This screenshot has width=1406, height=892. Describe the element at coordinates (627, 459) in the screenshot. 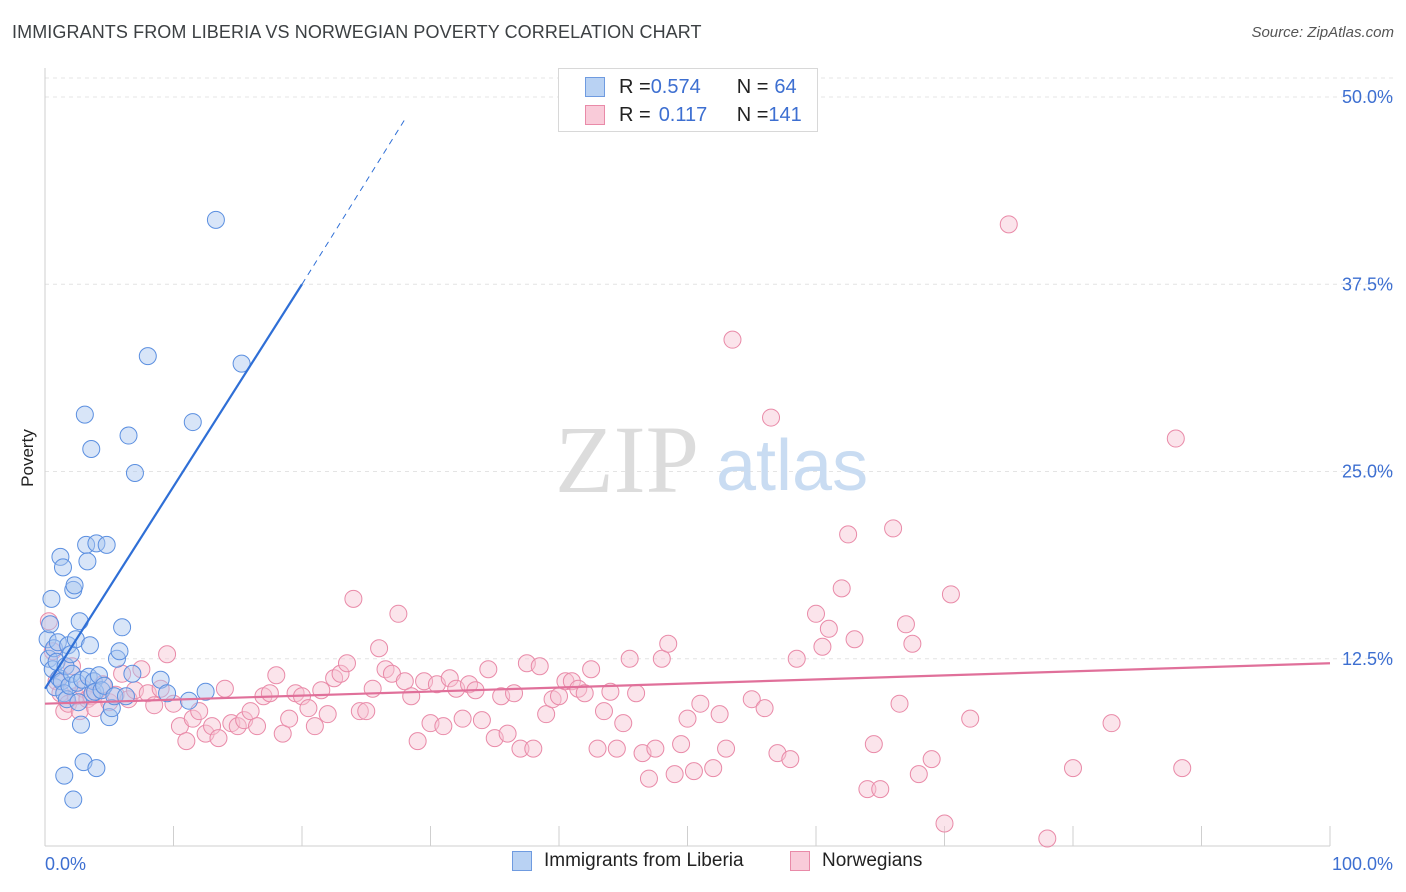

I see `watermark-zip: ZIP` at that location.